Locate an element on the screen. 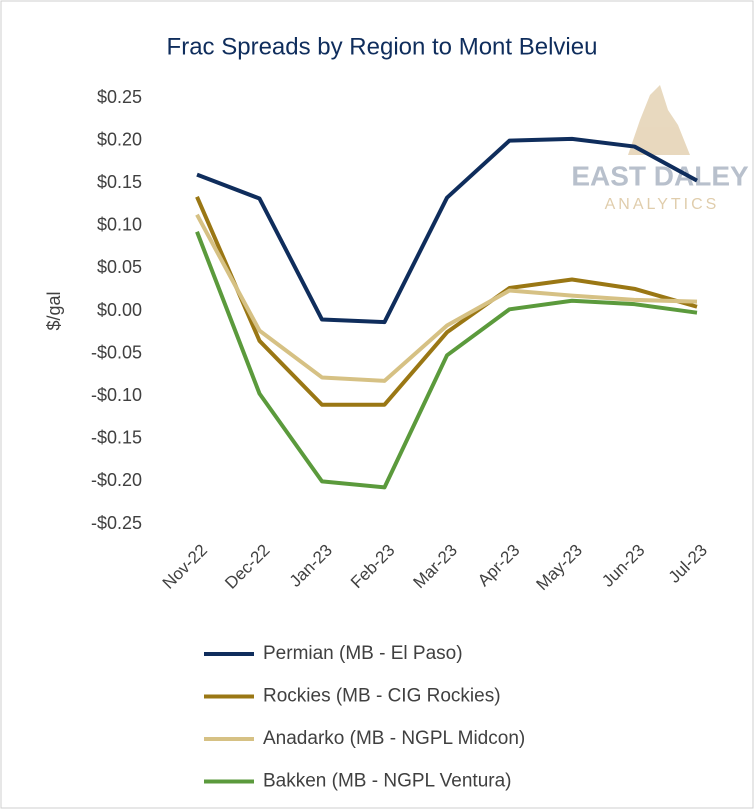 The height and width of the screenshot is (809, 754). y-tick-label: $0.20 is located at coordinates (119, 139).